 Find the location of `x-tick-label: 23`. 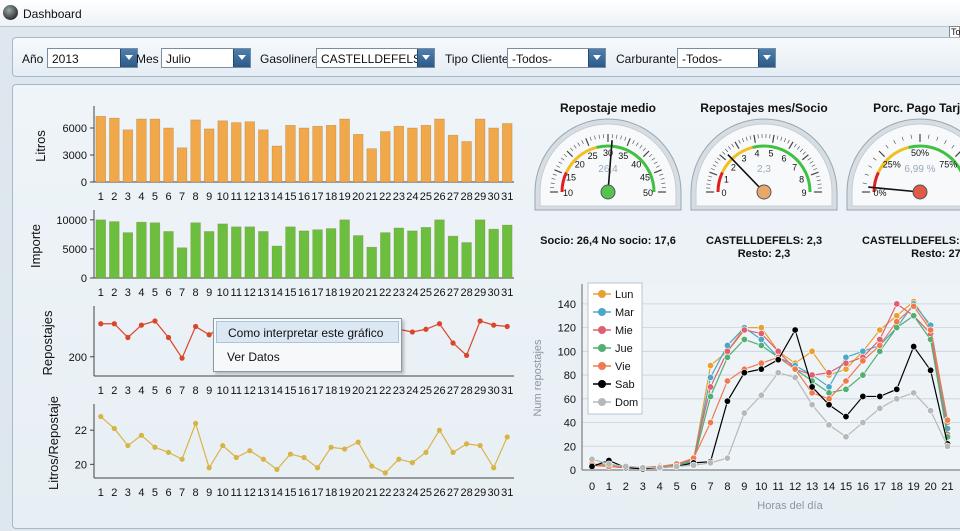

x-tick-label: 23 is located at coordinates (399, 197).